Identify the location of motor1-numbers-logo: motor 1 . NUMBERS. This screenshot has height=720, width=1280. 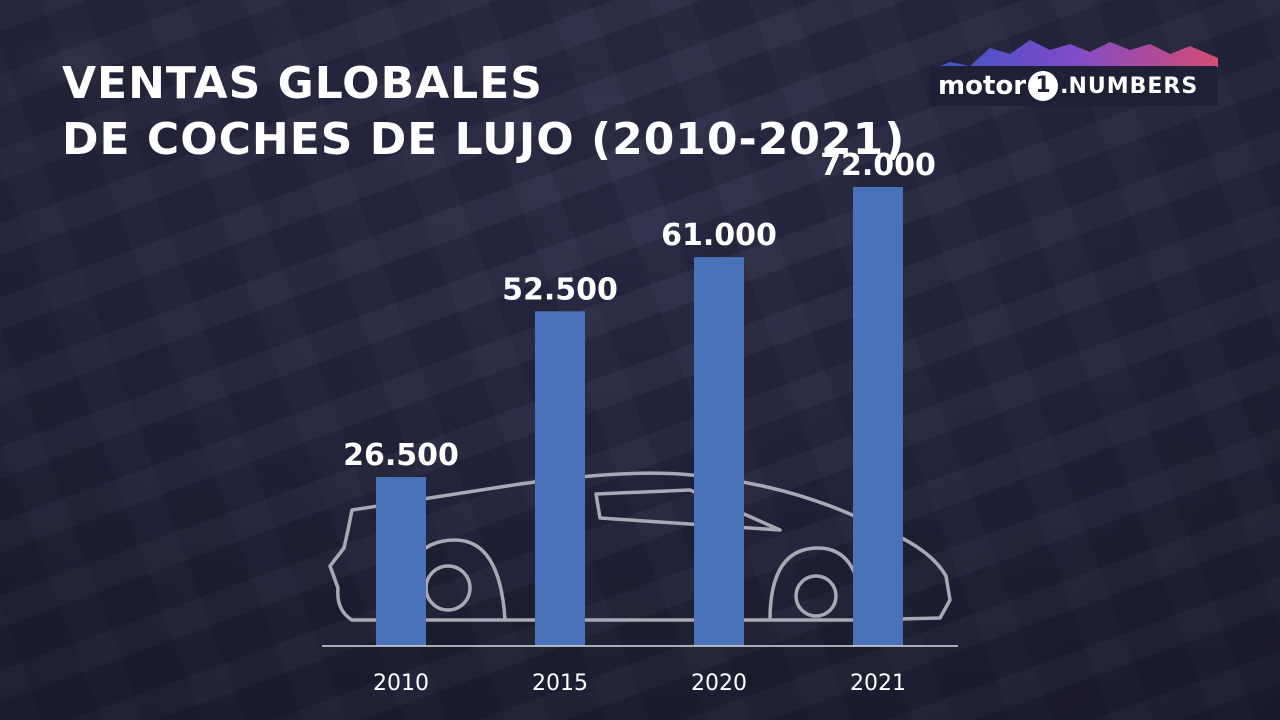
(1074, 74).